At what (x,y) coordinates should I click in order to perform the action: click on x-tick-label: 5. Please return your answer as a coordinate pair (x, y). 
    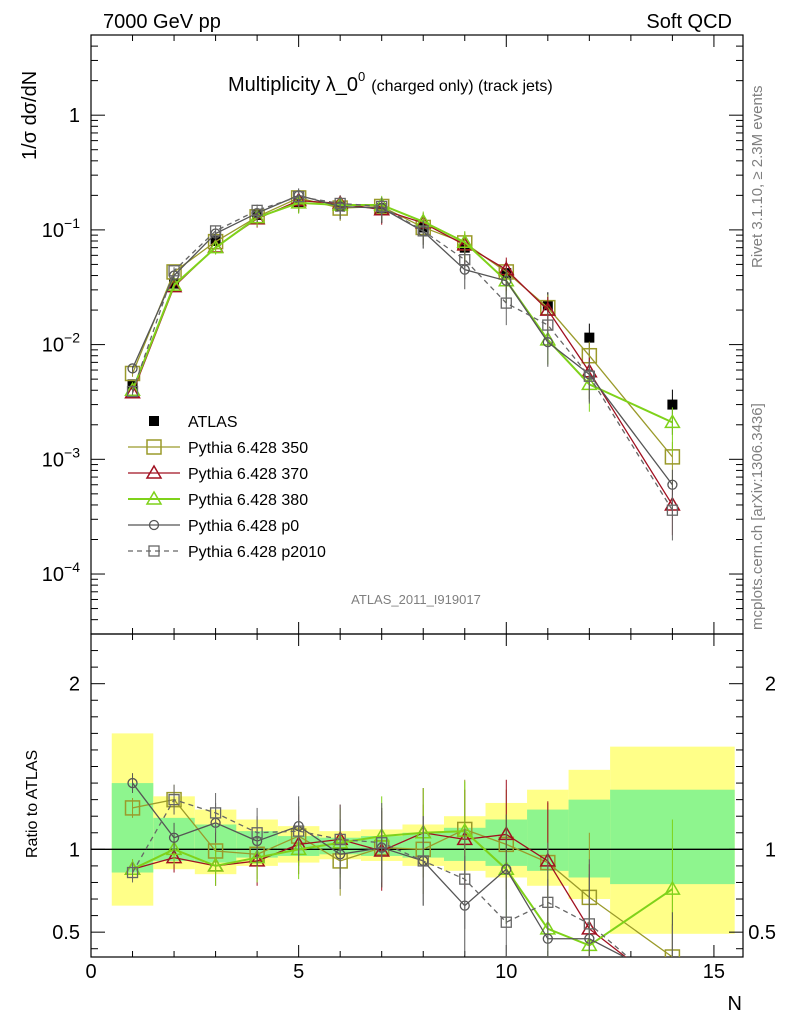
    Looking at the image, I should click on (298, 972).